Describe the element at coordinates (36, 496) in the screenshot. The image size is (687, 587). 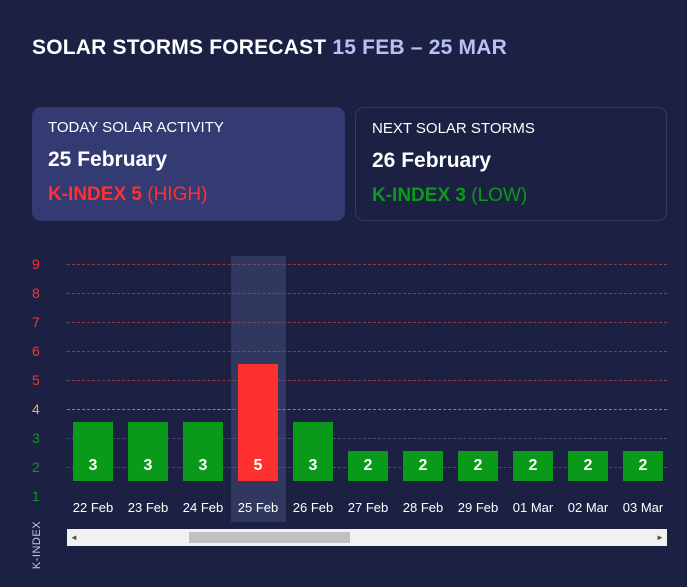
I see `y-tick-label: 1` at that location.